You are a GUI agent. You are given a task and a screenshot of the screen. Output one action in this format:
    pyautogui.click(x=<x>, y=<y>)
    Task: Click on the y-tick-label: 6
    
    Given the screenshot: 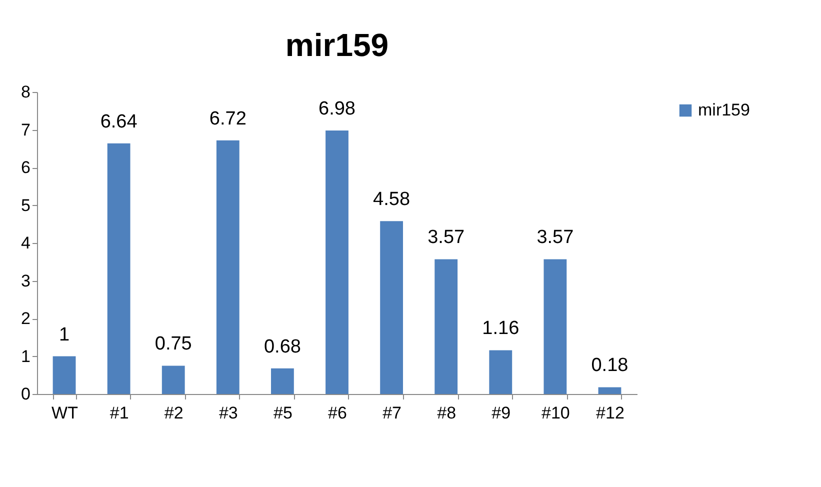 What is the action you would take?
    pyautogui.click(x=25, y=167)
    